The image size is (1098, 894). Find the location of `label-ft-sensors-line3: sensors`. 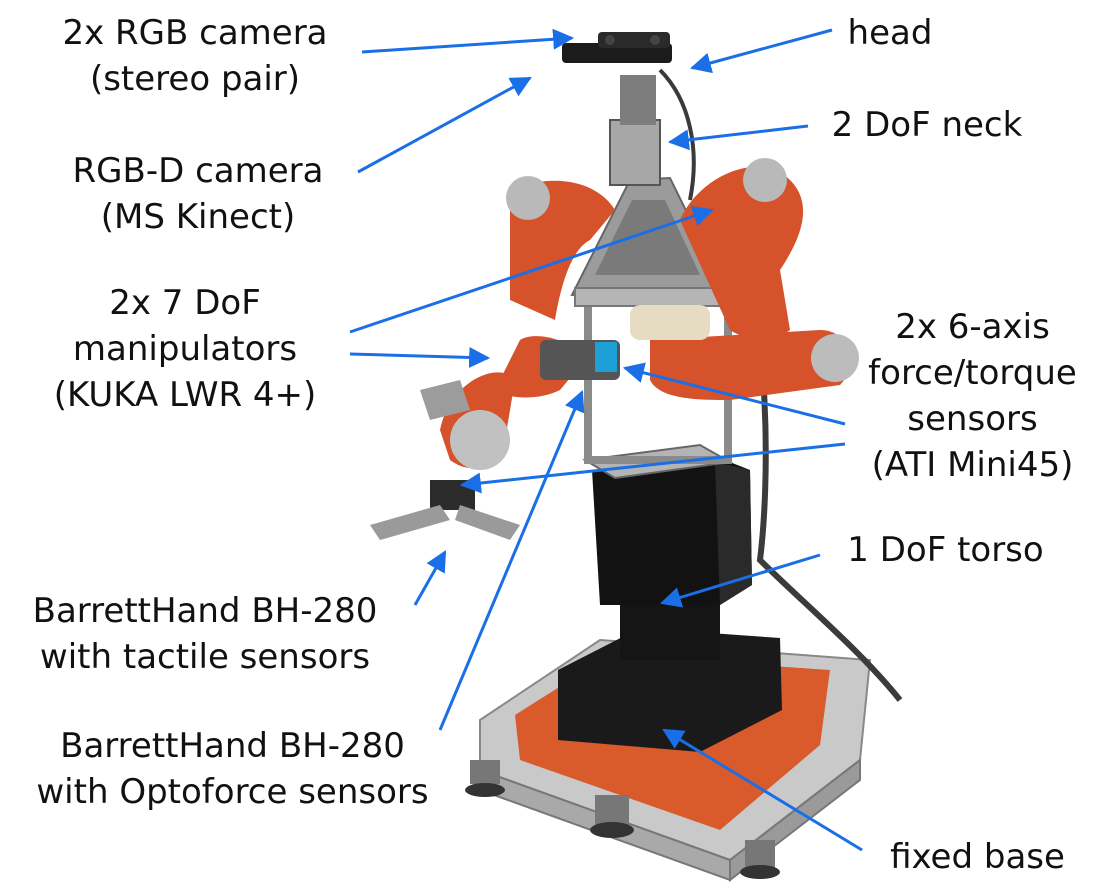

label-ft-sensors-line3: sensors is located at coordinates (972, 419).